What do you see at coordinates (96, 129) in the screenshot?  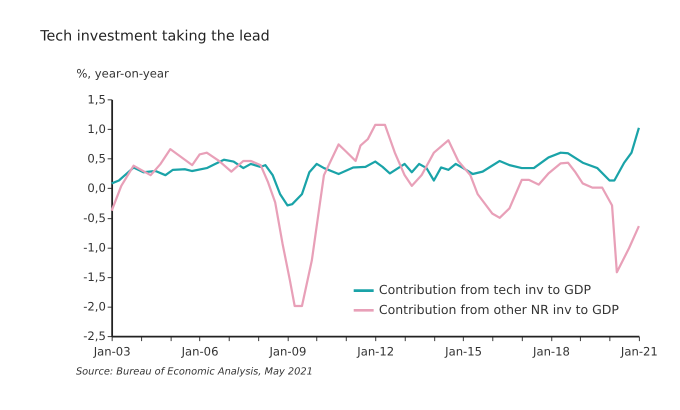 I see `y-tick-label: 1,0` at bounding box center [96, 129].